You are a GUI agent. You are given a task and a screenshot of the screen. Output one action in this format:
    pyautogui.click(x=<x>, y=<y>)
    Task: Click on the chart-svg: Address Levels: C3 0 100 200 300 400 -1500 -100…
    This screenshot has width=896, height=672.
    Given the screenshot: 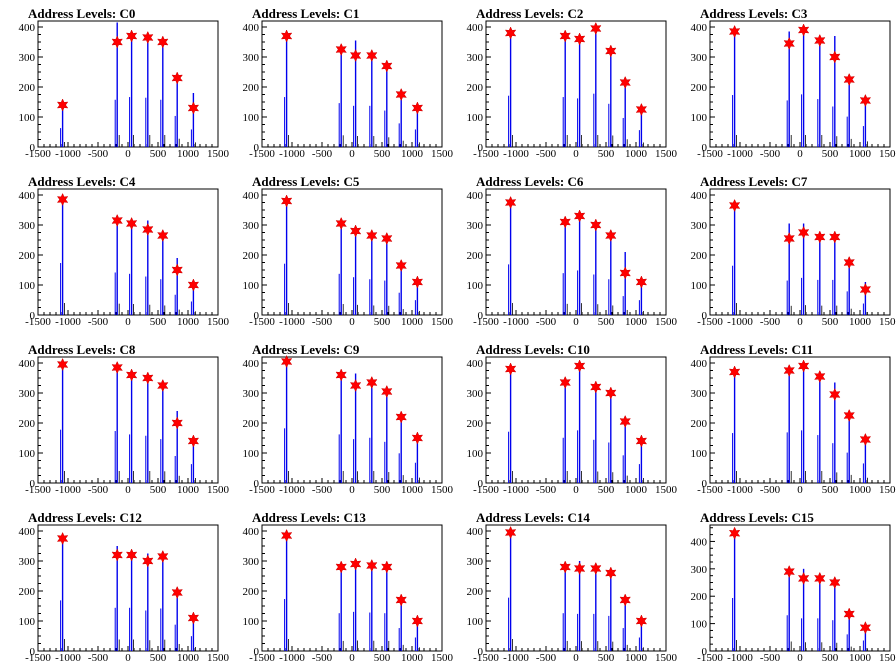 What is the action you would take?
    pyautogui.click(x=793, y=83)
    